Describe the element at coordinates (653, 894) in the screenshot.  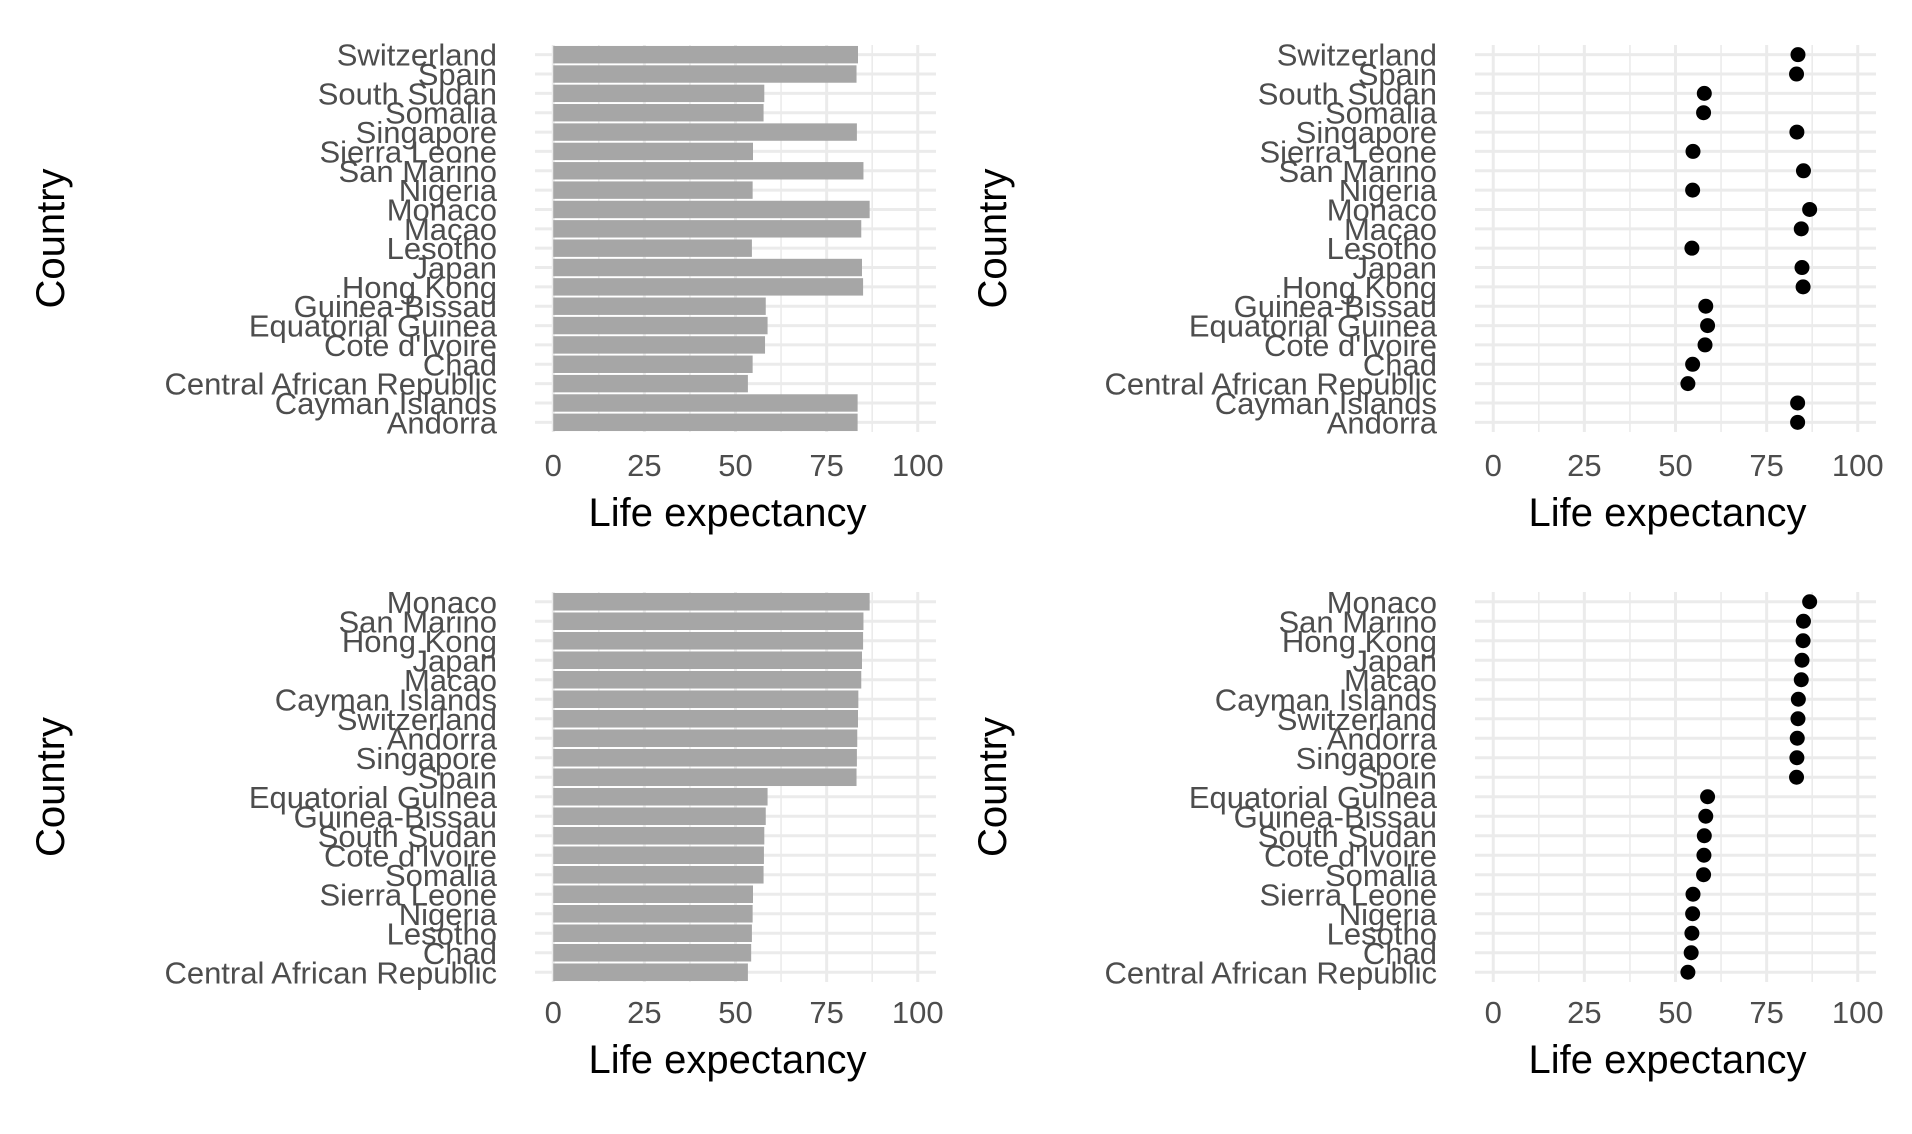
I see `bar-sierra-leone` at that location.